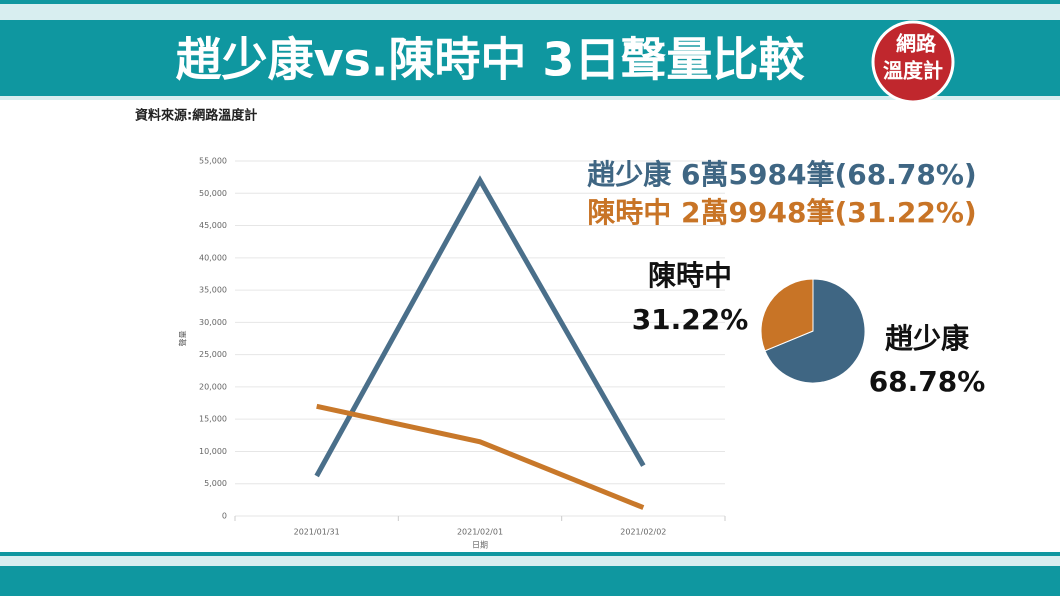 The height and width of the screenshot is (596, 1060). What do you see at coordinates (213, 193) in the screenshot?
I see `y-tick-label: 50,000` at bounding box center [213, 193].